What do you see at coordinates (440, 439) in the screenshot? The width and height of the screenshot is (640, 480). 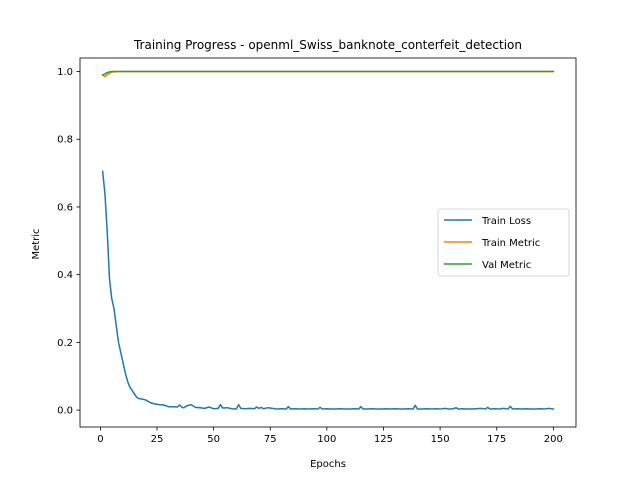 I see `x-tick-label: 150` at bounding box center [440, 439].